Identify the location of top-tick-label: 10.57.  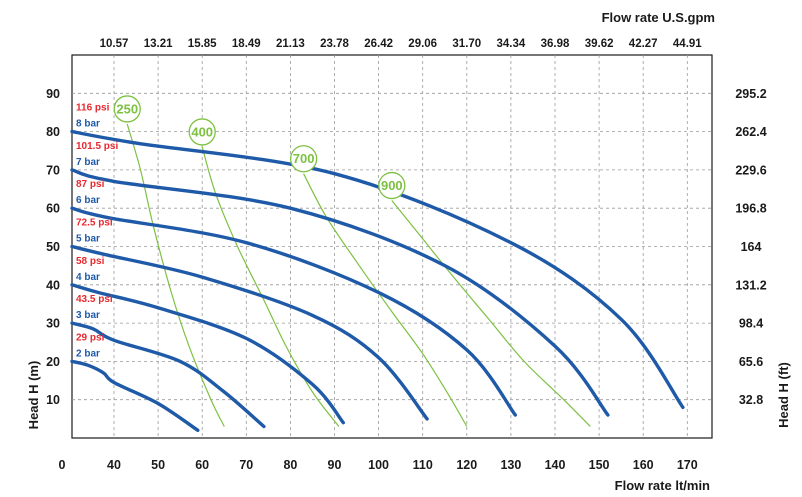
(114, 44).